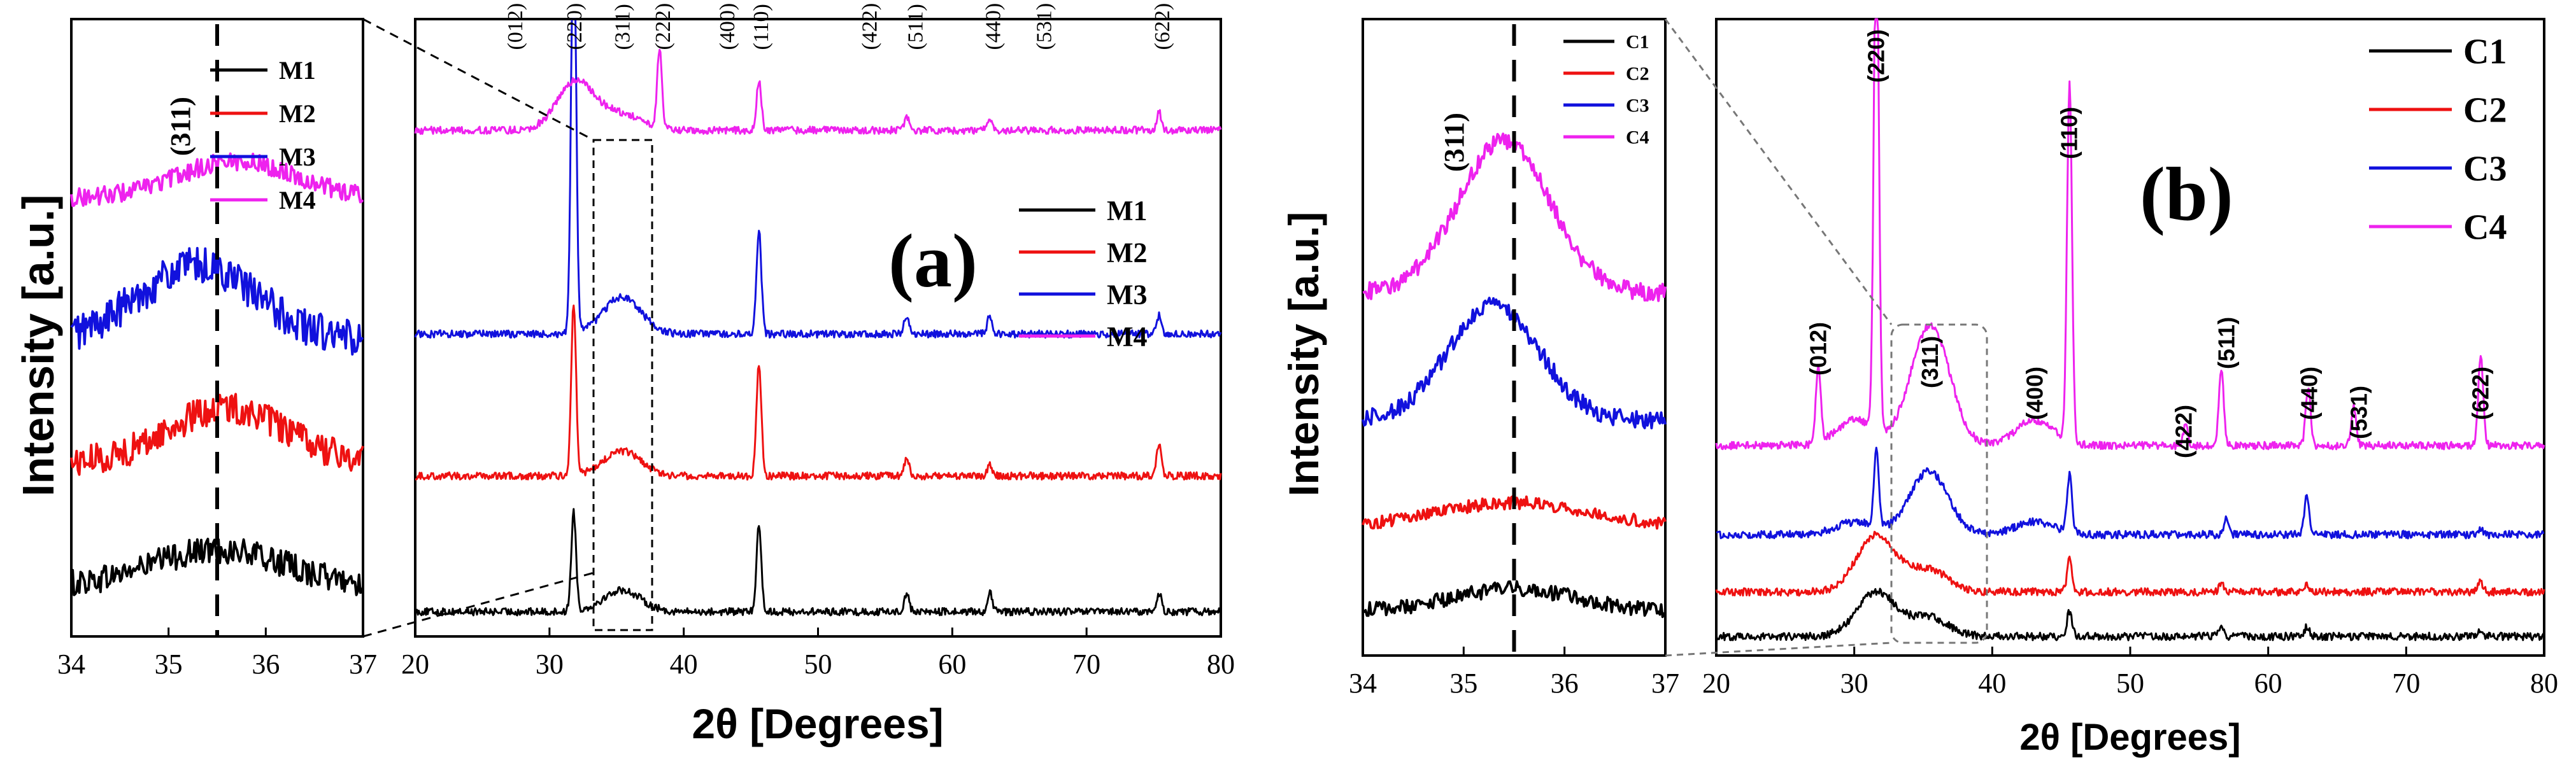 Image resolution: width=2576 pixels, height=779 pixels. What do you see at coordinates (38, 345) in the screenshot?
I see `panel-a-y-axis-label: Intensity [a.u.]` at bounding box center [38, 345].